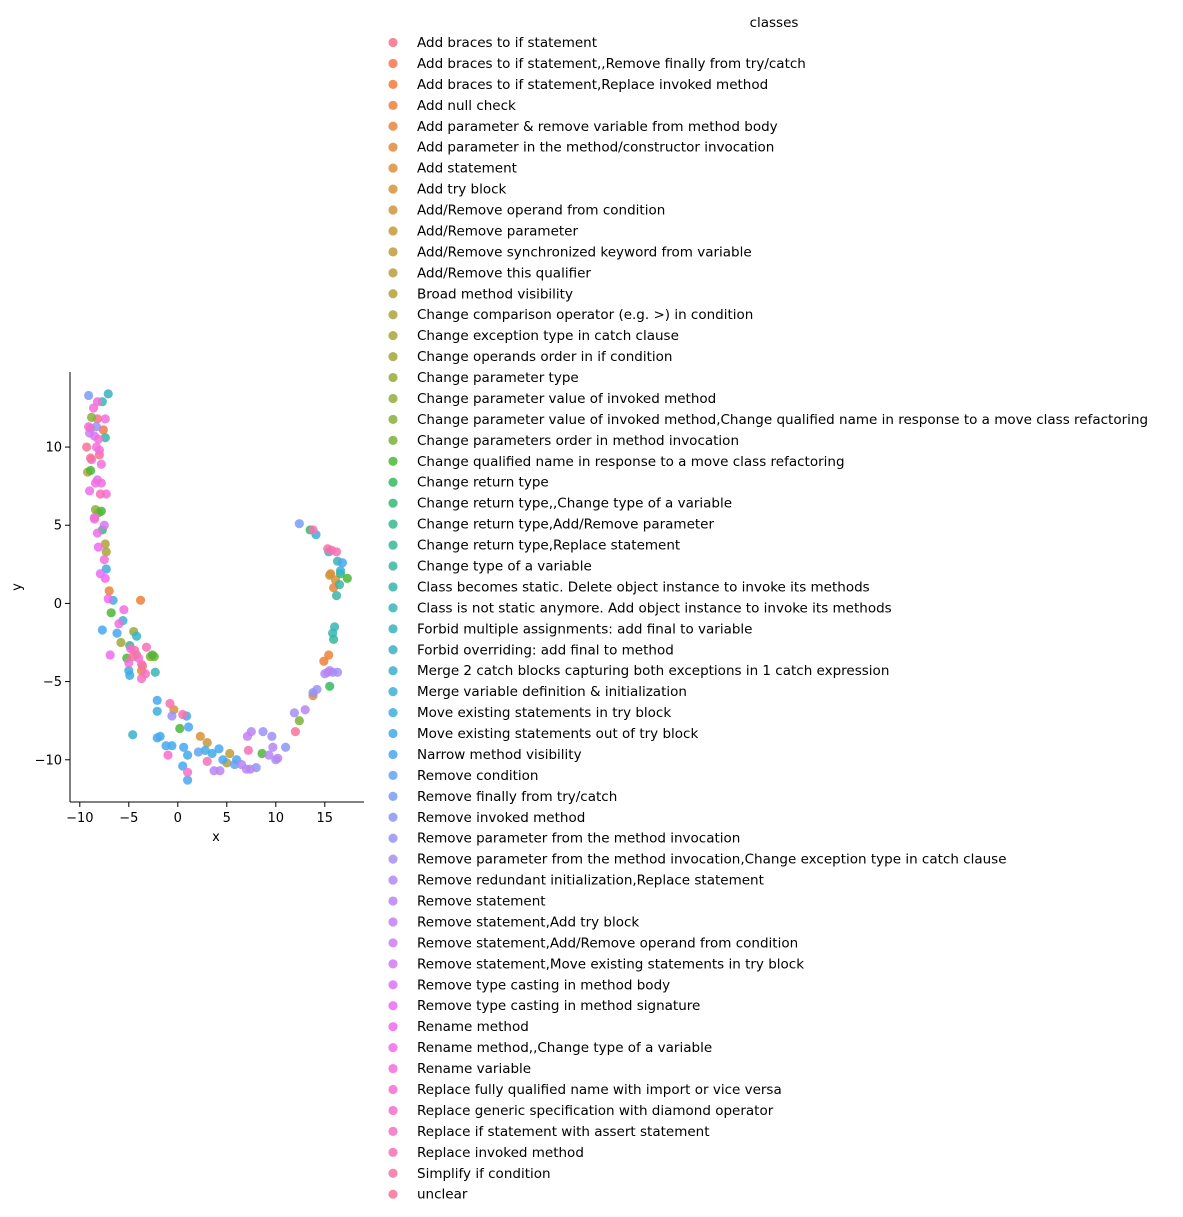 Image resolution: width=1183 pixels, height=1217 pixels. What do you see at coordinates (544, 713) in the screenshot?
I see `legend-label: Move existing statements in try block` at bounding box center [544, 713].